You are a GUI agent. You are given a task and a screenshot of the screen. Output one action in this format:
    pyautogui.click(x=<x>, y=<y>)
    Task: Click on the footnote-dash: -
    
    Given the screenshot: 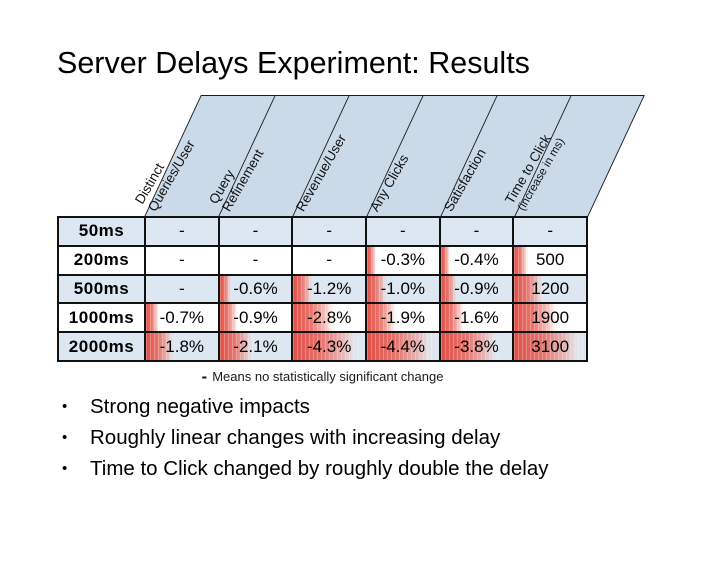 What is the action you would take?
    pyautogui.click(x=204, y=376)
    